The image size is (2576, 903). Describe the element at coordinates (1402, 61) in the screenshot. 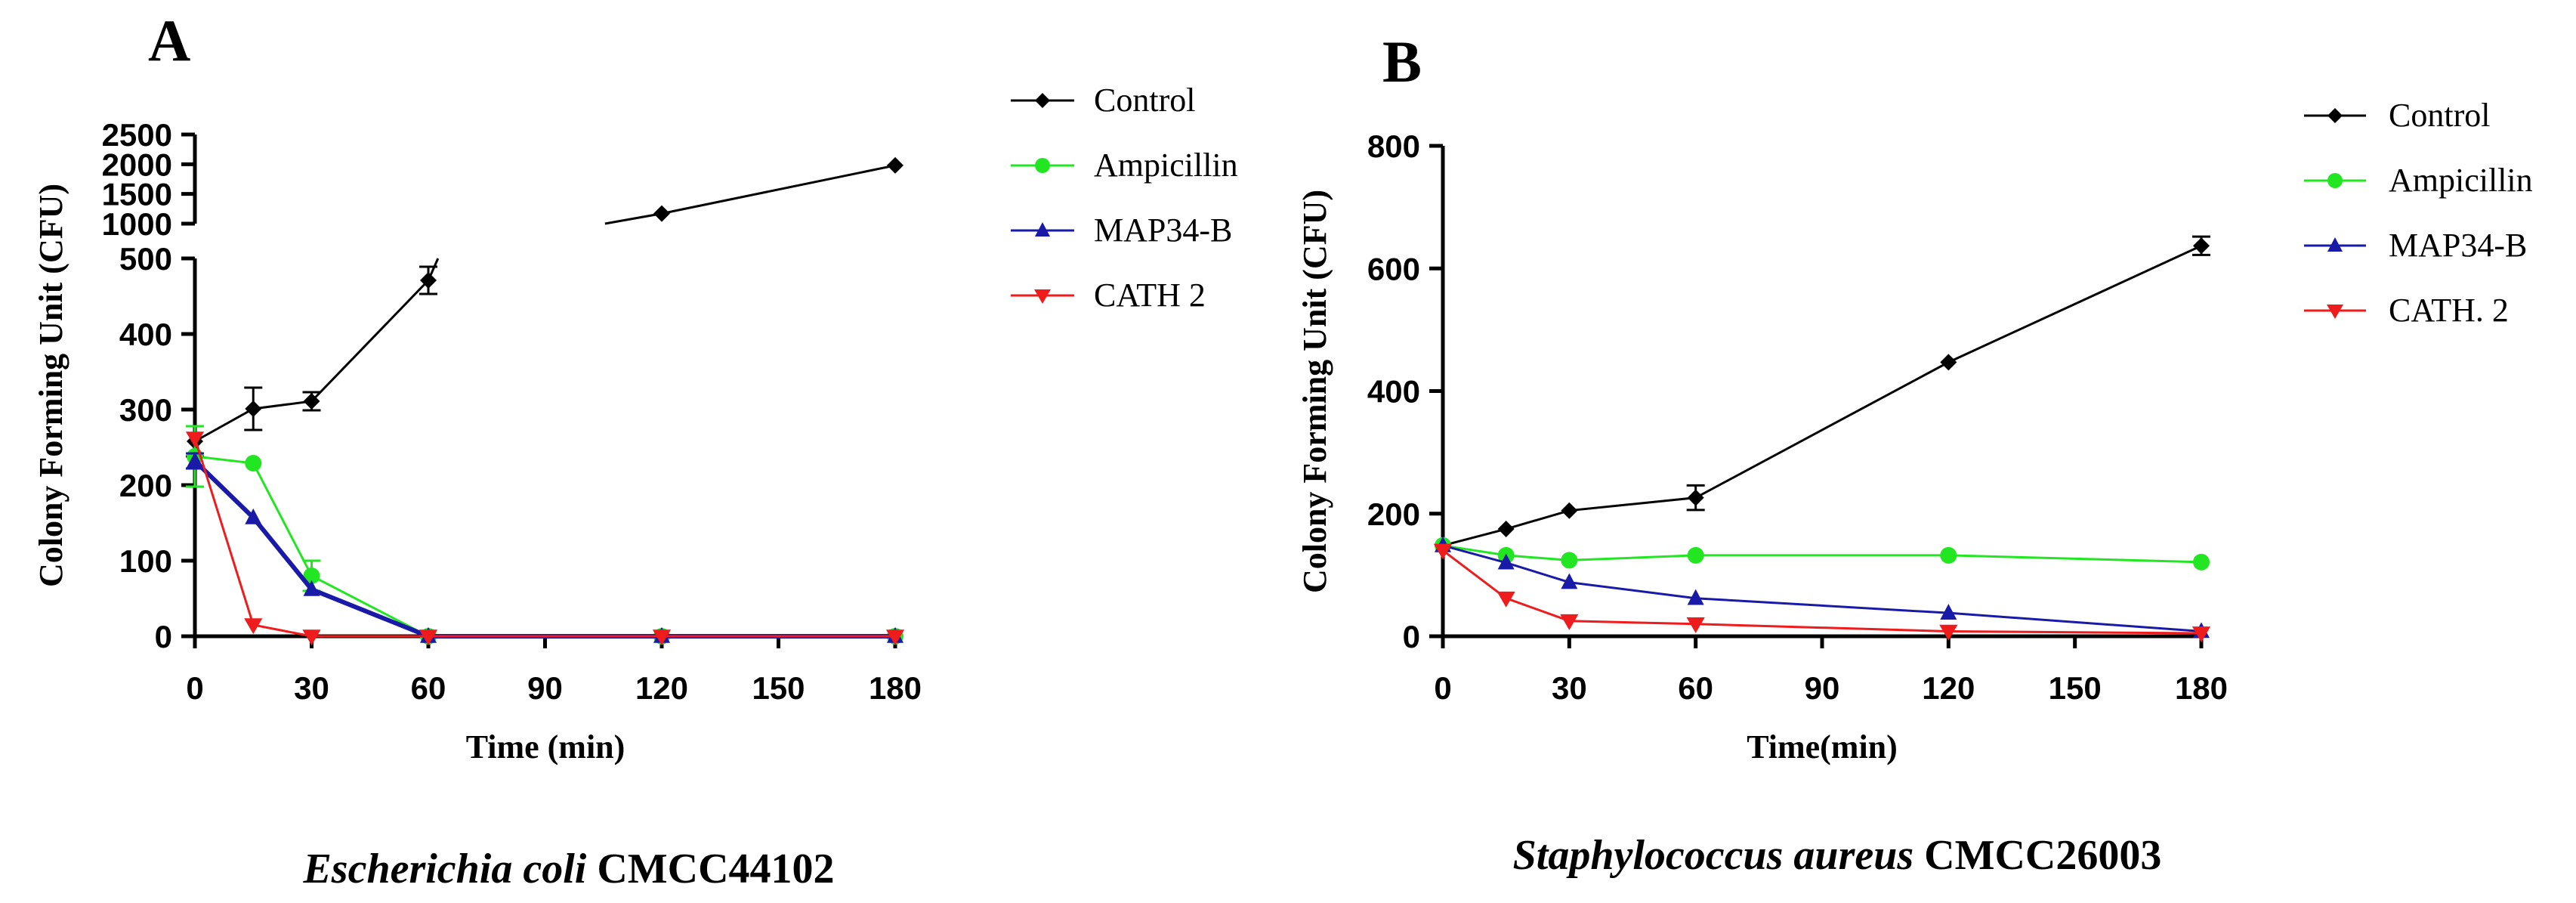

I see `panel-label-b: B` at that location.